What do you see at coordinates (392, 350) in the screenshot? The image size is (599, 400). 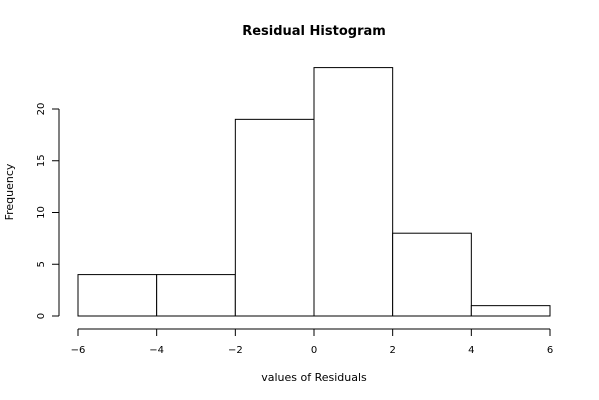 I see `x-tick-label: 2` at bounding box center [392, 350].